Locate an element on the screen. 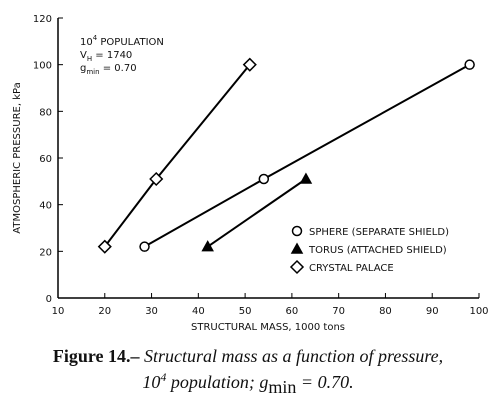 This screenshot has height=409, width=497. caption-text: population; g is located at coordinates (217, 382).